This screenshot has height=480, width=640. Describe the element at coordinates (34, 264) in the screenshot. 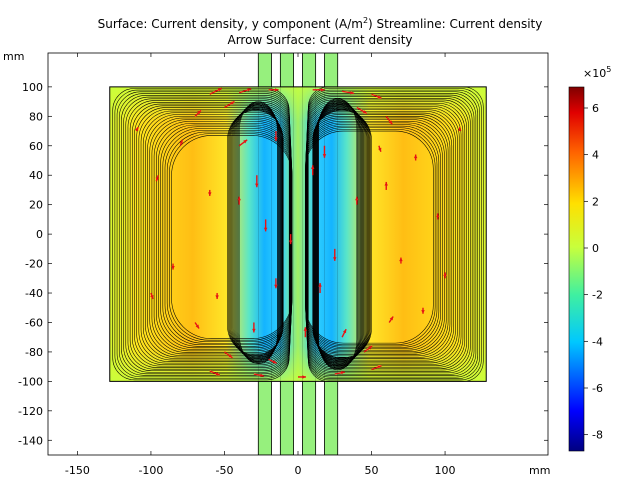

I see `y-tick-label: -20` at that location.